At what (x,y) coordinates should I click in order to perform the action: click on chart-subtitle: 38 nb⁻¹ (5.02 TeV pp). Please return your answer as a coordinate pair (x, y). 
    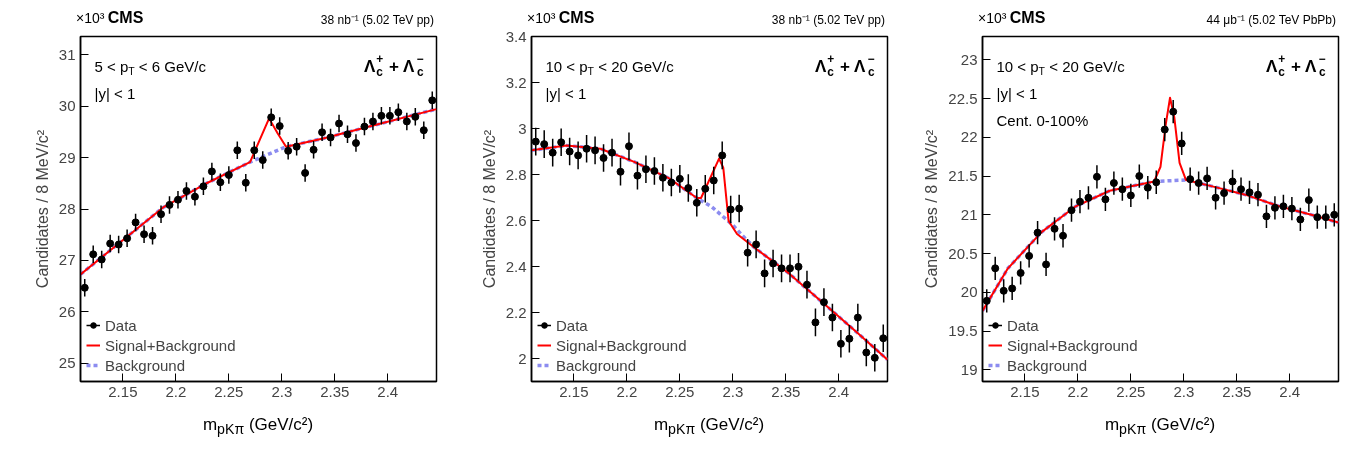
    Looking at the image, I should click on (828, 20).